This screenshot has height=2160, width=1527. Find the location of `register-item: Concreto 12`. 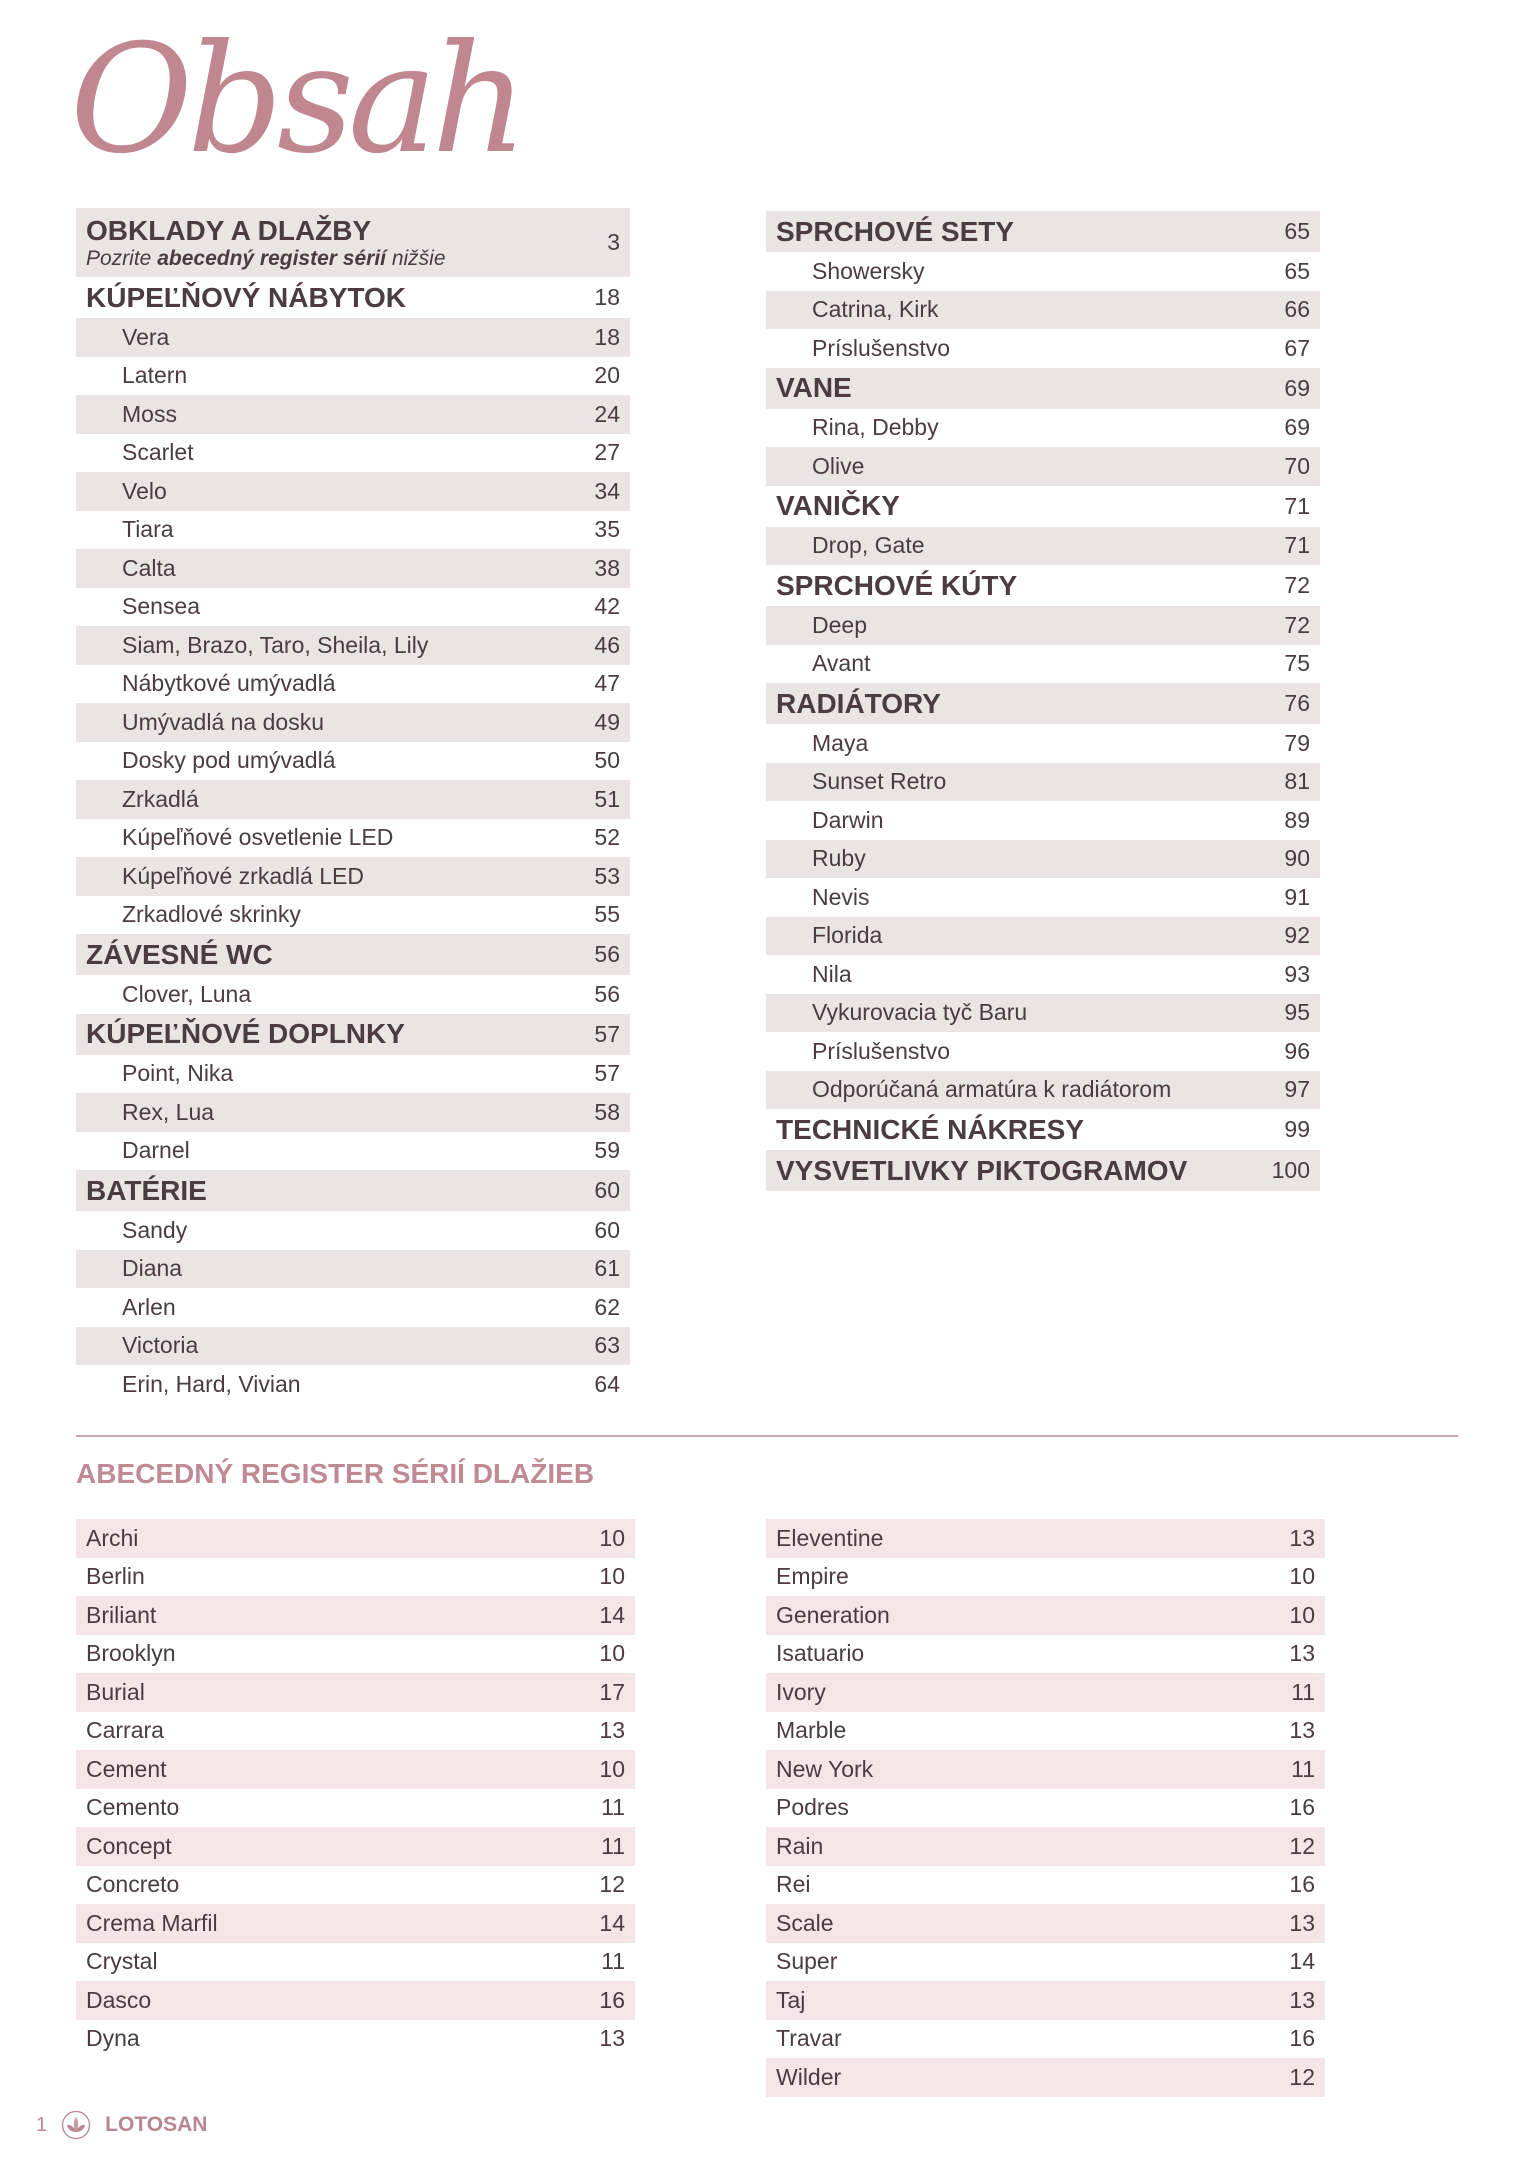

register-item: Concreto 12 is located at coordinates (355, 1885).